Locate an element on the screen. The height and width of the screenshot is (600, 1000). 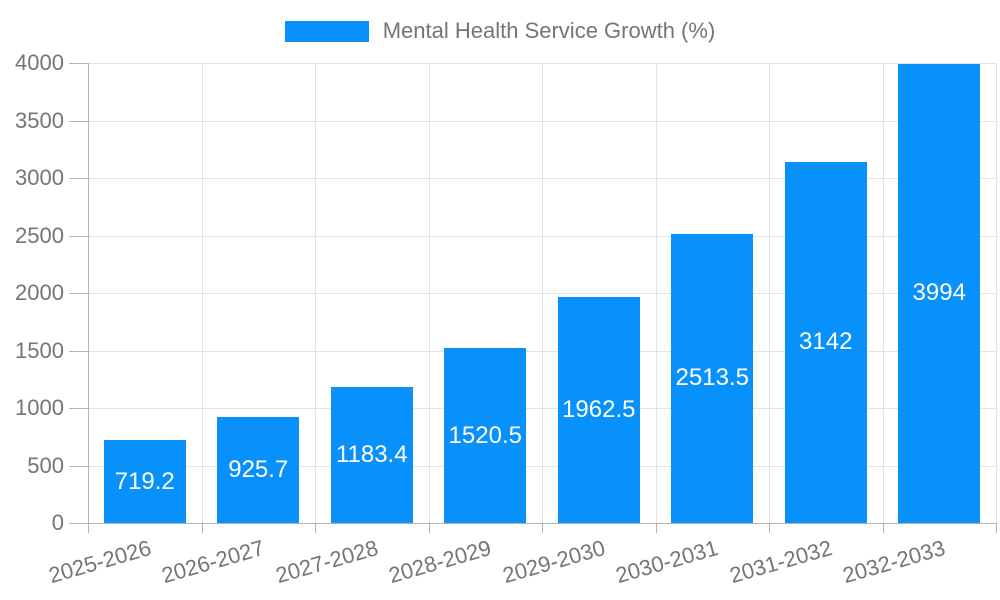
y-tick-label: 0 is located at coordinates (57, 522).